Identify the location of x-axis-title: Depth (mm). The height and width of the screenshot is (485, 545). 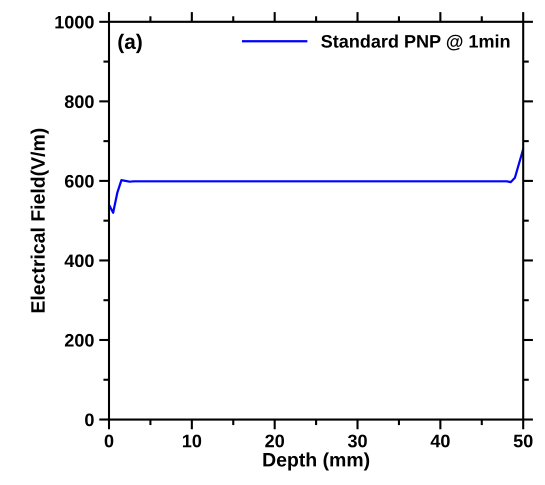
(316, 461).